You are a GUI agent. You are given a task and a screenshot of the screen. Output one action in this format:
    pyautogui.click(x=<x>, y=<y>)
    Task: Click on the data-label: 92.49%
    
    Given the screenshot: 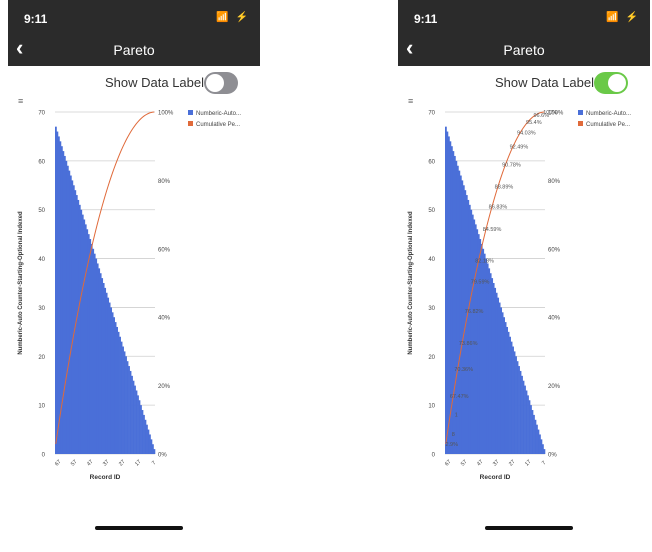 What is the action you would take?
    pyautogui.click(x=519, y=148)
    